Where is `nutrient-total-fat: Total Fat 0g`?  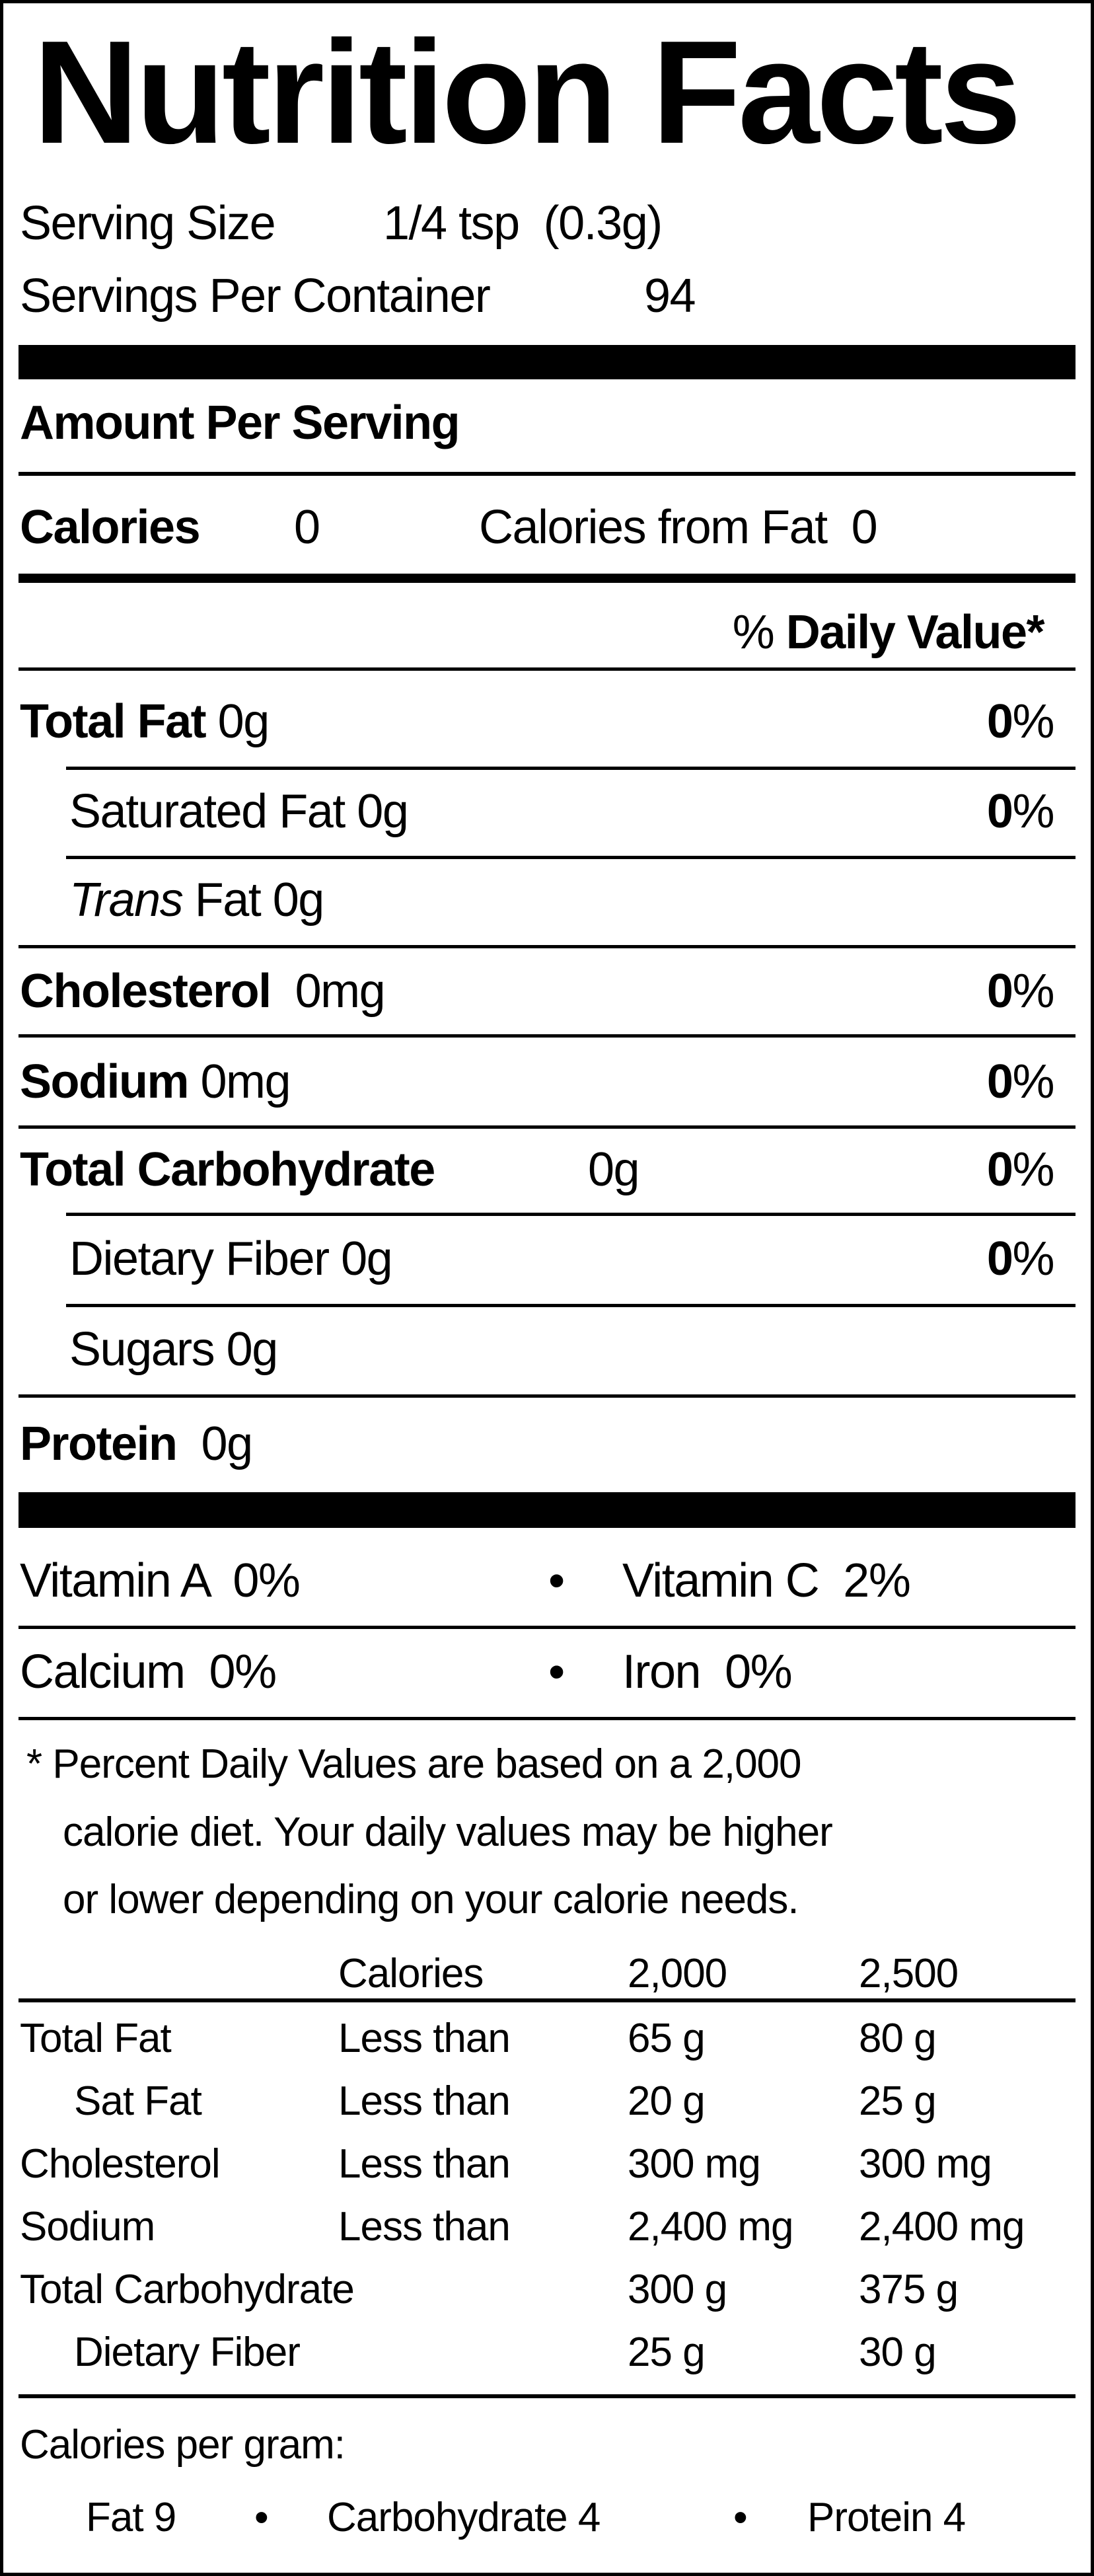
nutrient-total-fat: Total Fat 0g is located at coordinates (145, 722).